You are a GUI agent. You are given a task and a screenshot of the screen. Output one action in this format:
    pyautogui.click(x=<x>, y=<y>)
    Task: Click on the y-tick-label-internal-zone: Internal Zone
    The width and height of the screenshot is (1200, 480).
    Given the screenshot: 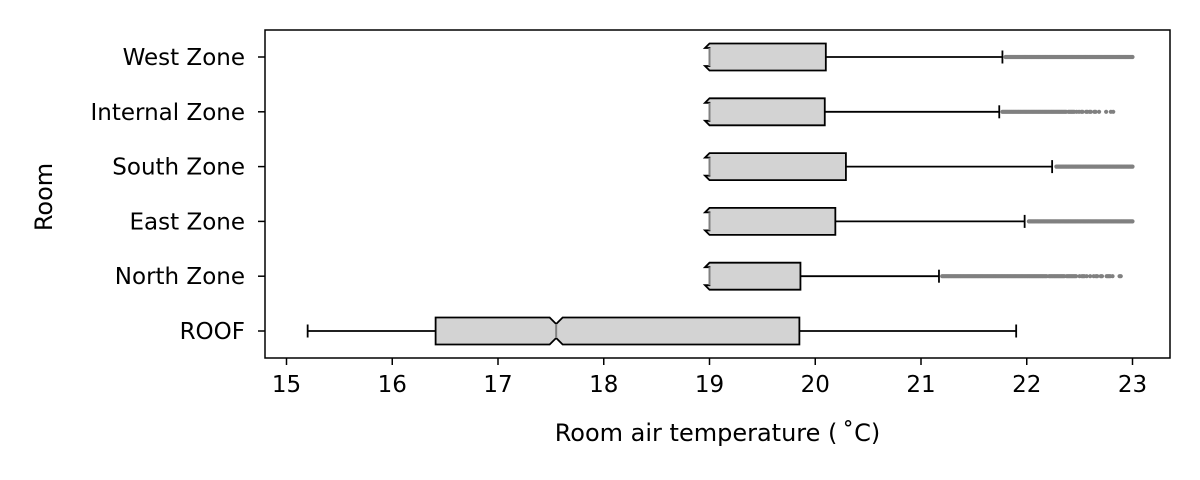 What is the action you would take?
    pyautogui.click(x=167, y=113)
    